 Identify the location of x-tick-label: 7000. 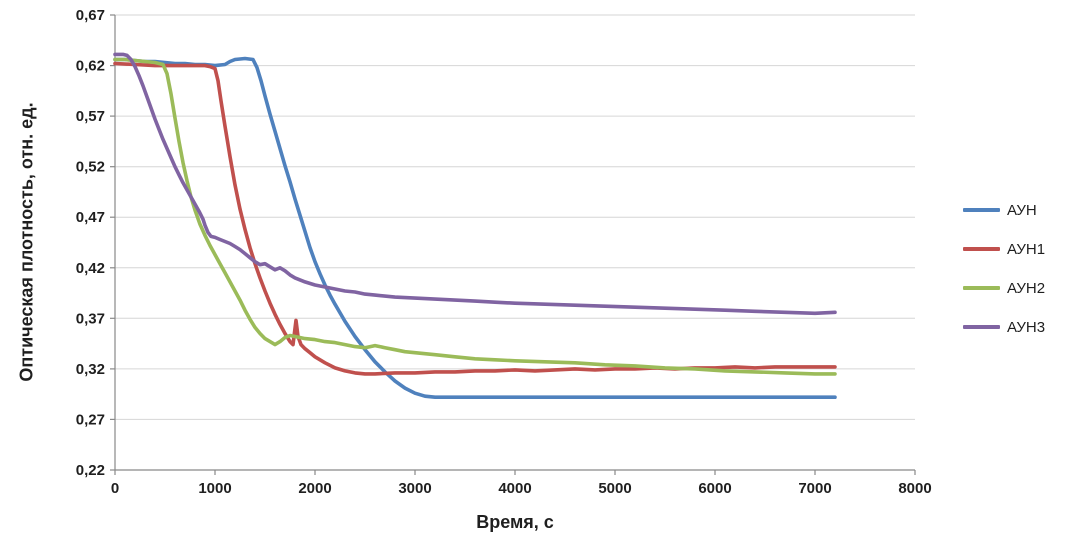
(814, 488).